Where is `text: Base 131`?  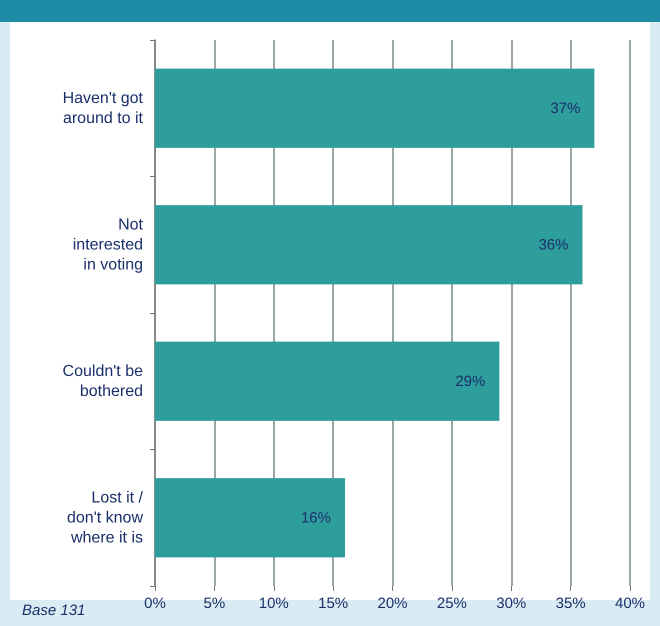
text: Base 131 is located at coordinates (54, 610).